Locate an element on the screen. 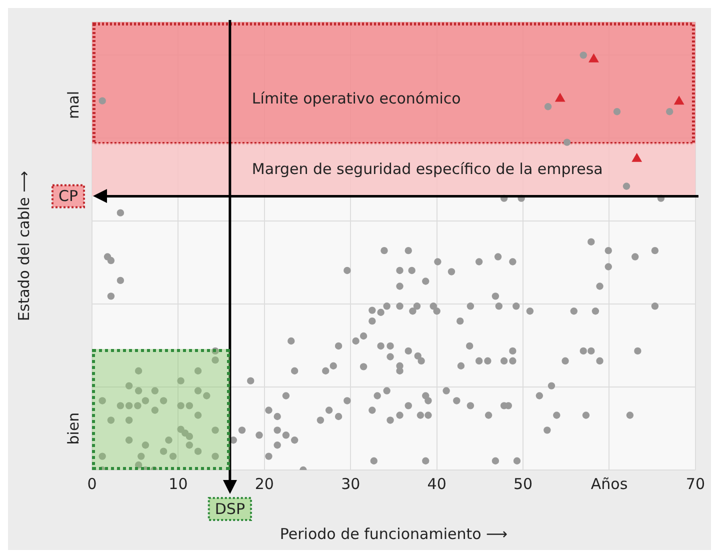 Image resolution: width=719 pixels, height=558 pixels. band-label: Margen de seguridad específico de la empresa is located at coordinates (427, 169).